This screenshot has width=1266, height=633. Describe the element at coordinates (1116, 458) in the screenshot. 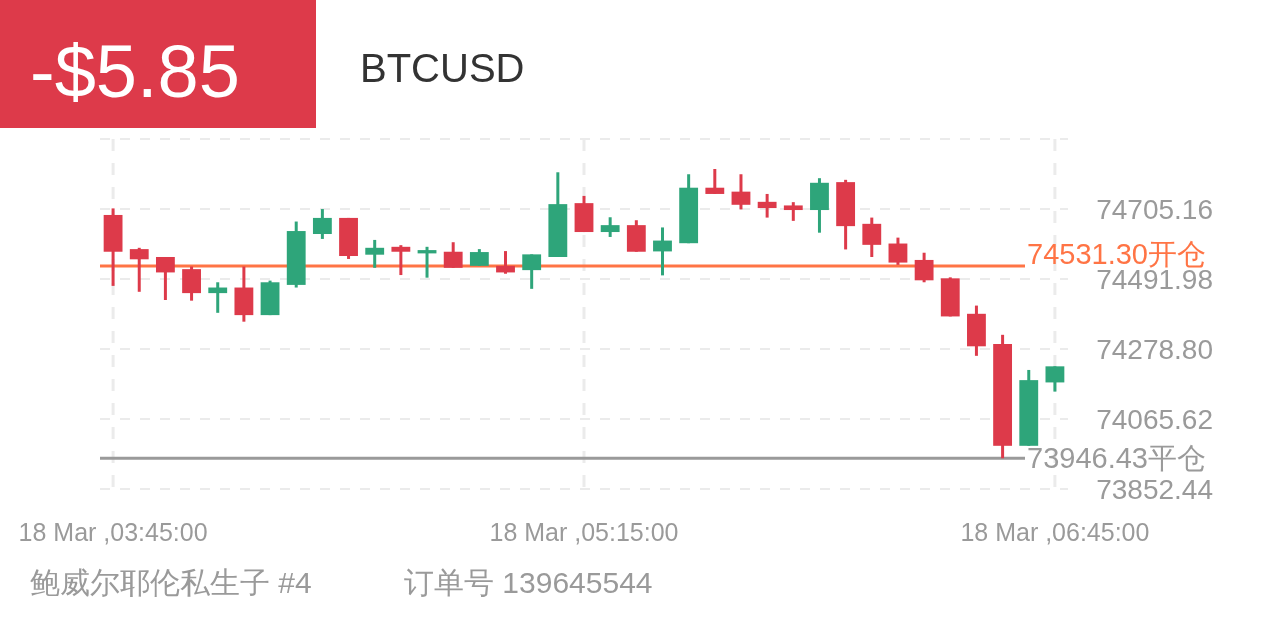

I see `ref-line-label: 73946.43平仓` at that location.